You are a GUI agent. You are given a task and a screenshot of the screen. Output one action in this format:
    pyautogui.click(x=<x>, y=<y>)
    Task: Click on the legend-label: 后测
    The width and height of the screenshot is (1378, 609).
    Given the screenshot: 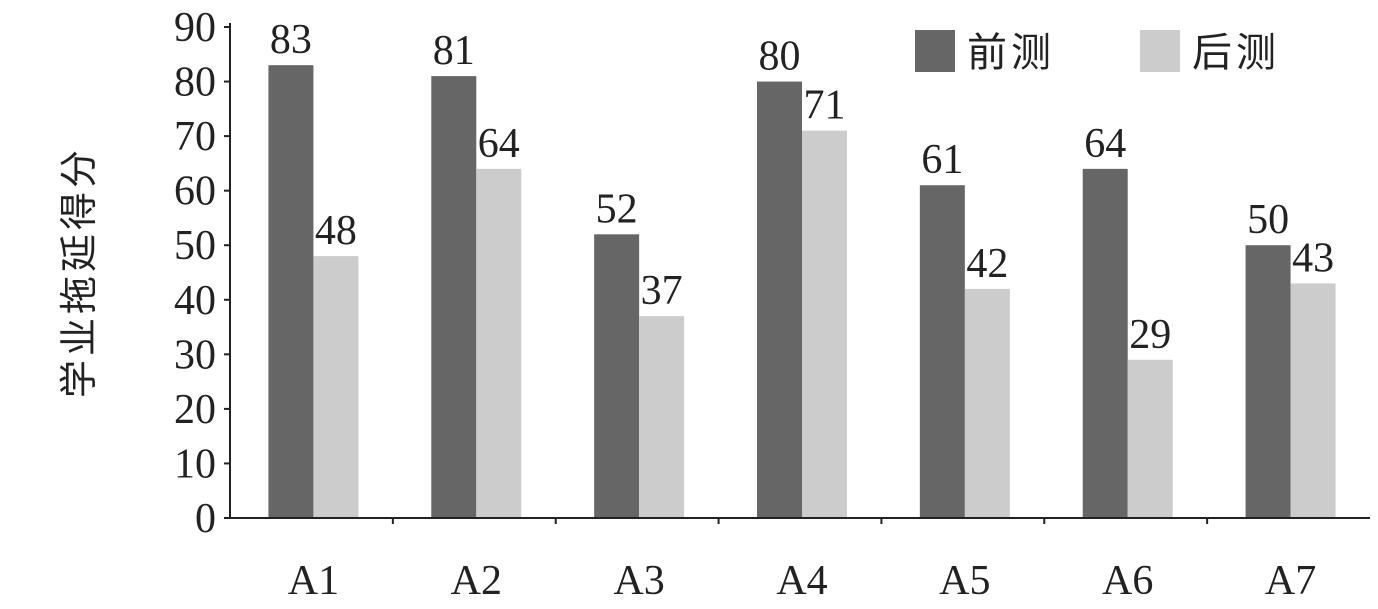 What is the action you would take?
    pyautogui.click(x=1236, y=52)
    